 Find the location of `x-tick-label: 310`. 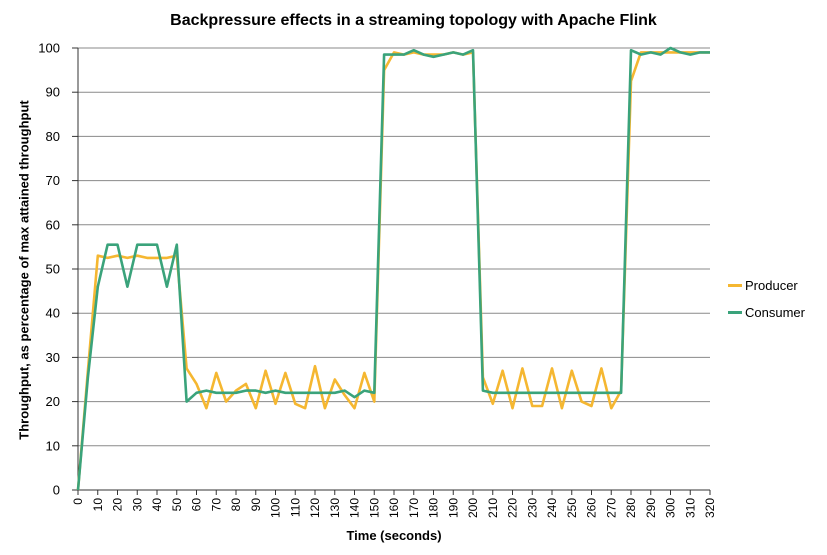

x-tick-label: 310 is located at coordinates (690, 508).